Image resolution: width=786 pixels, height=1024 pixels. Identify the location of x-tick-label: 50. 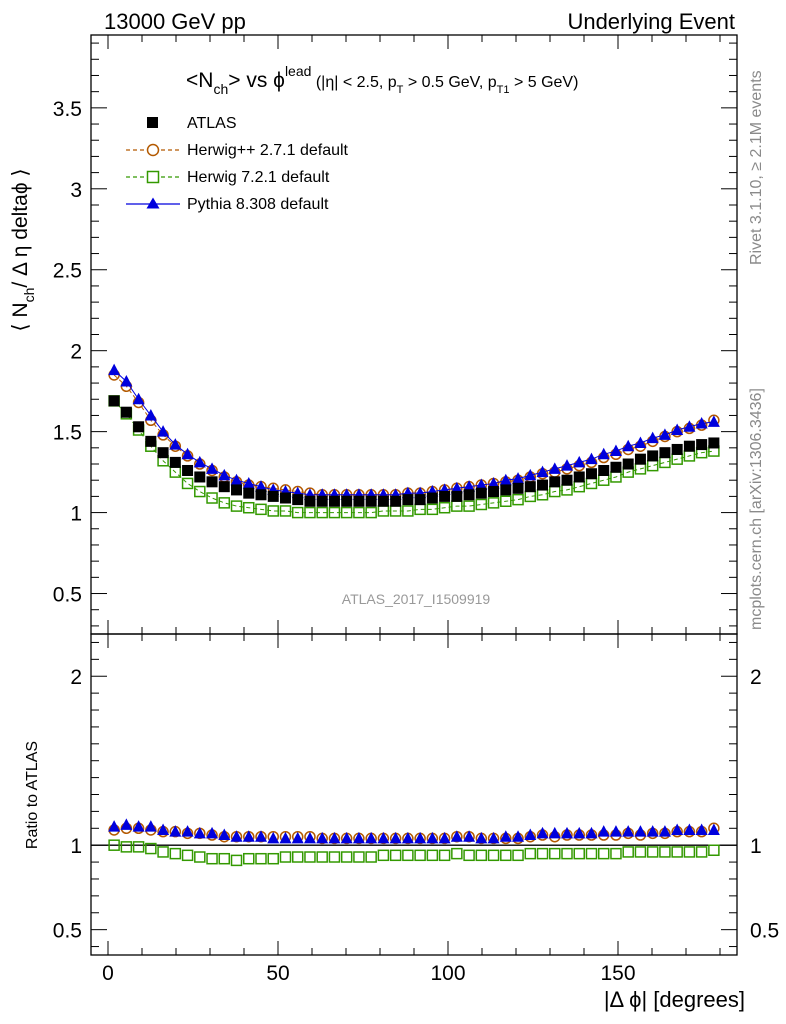
(277, 973).